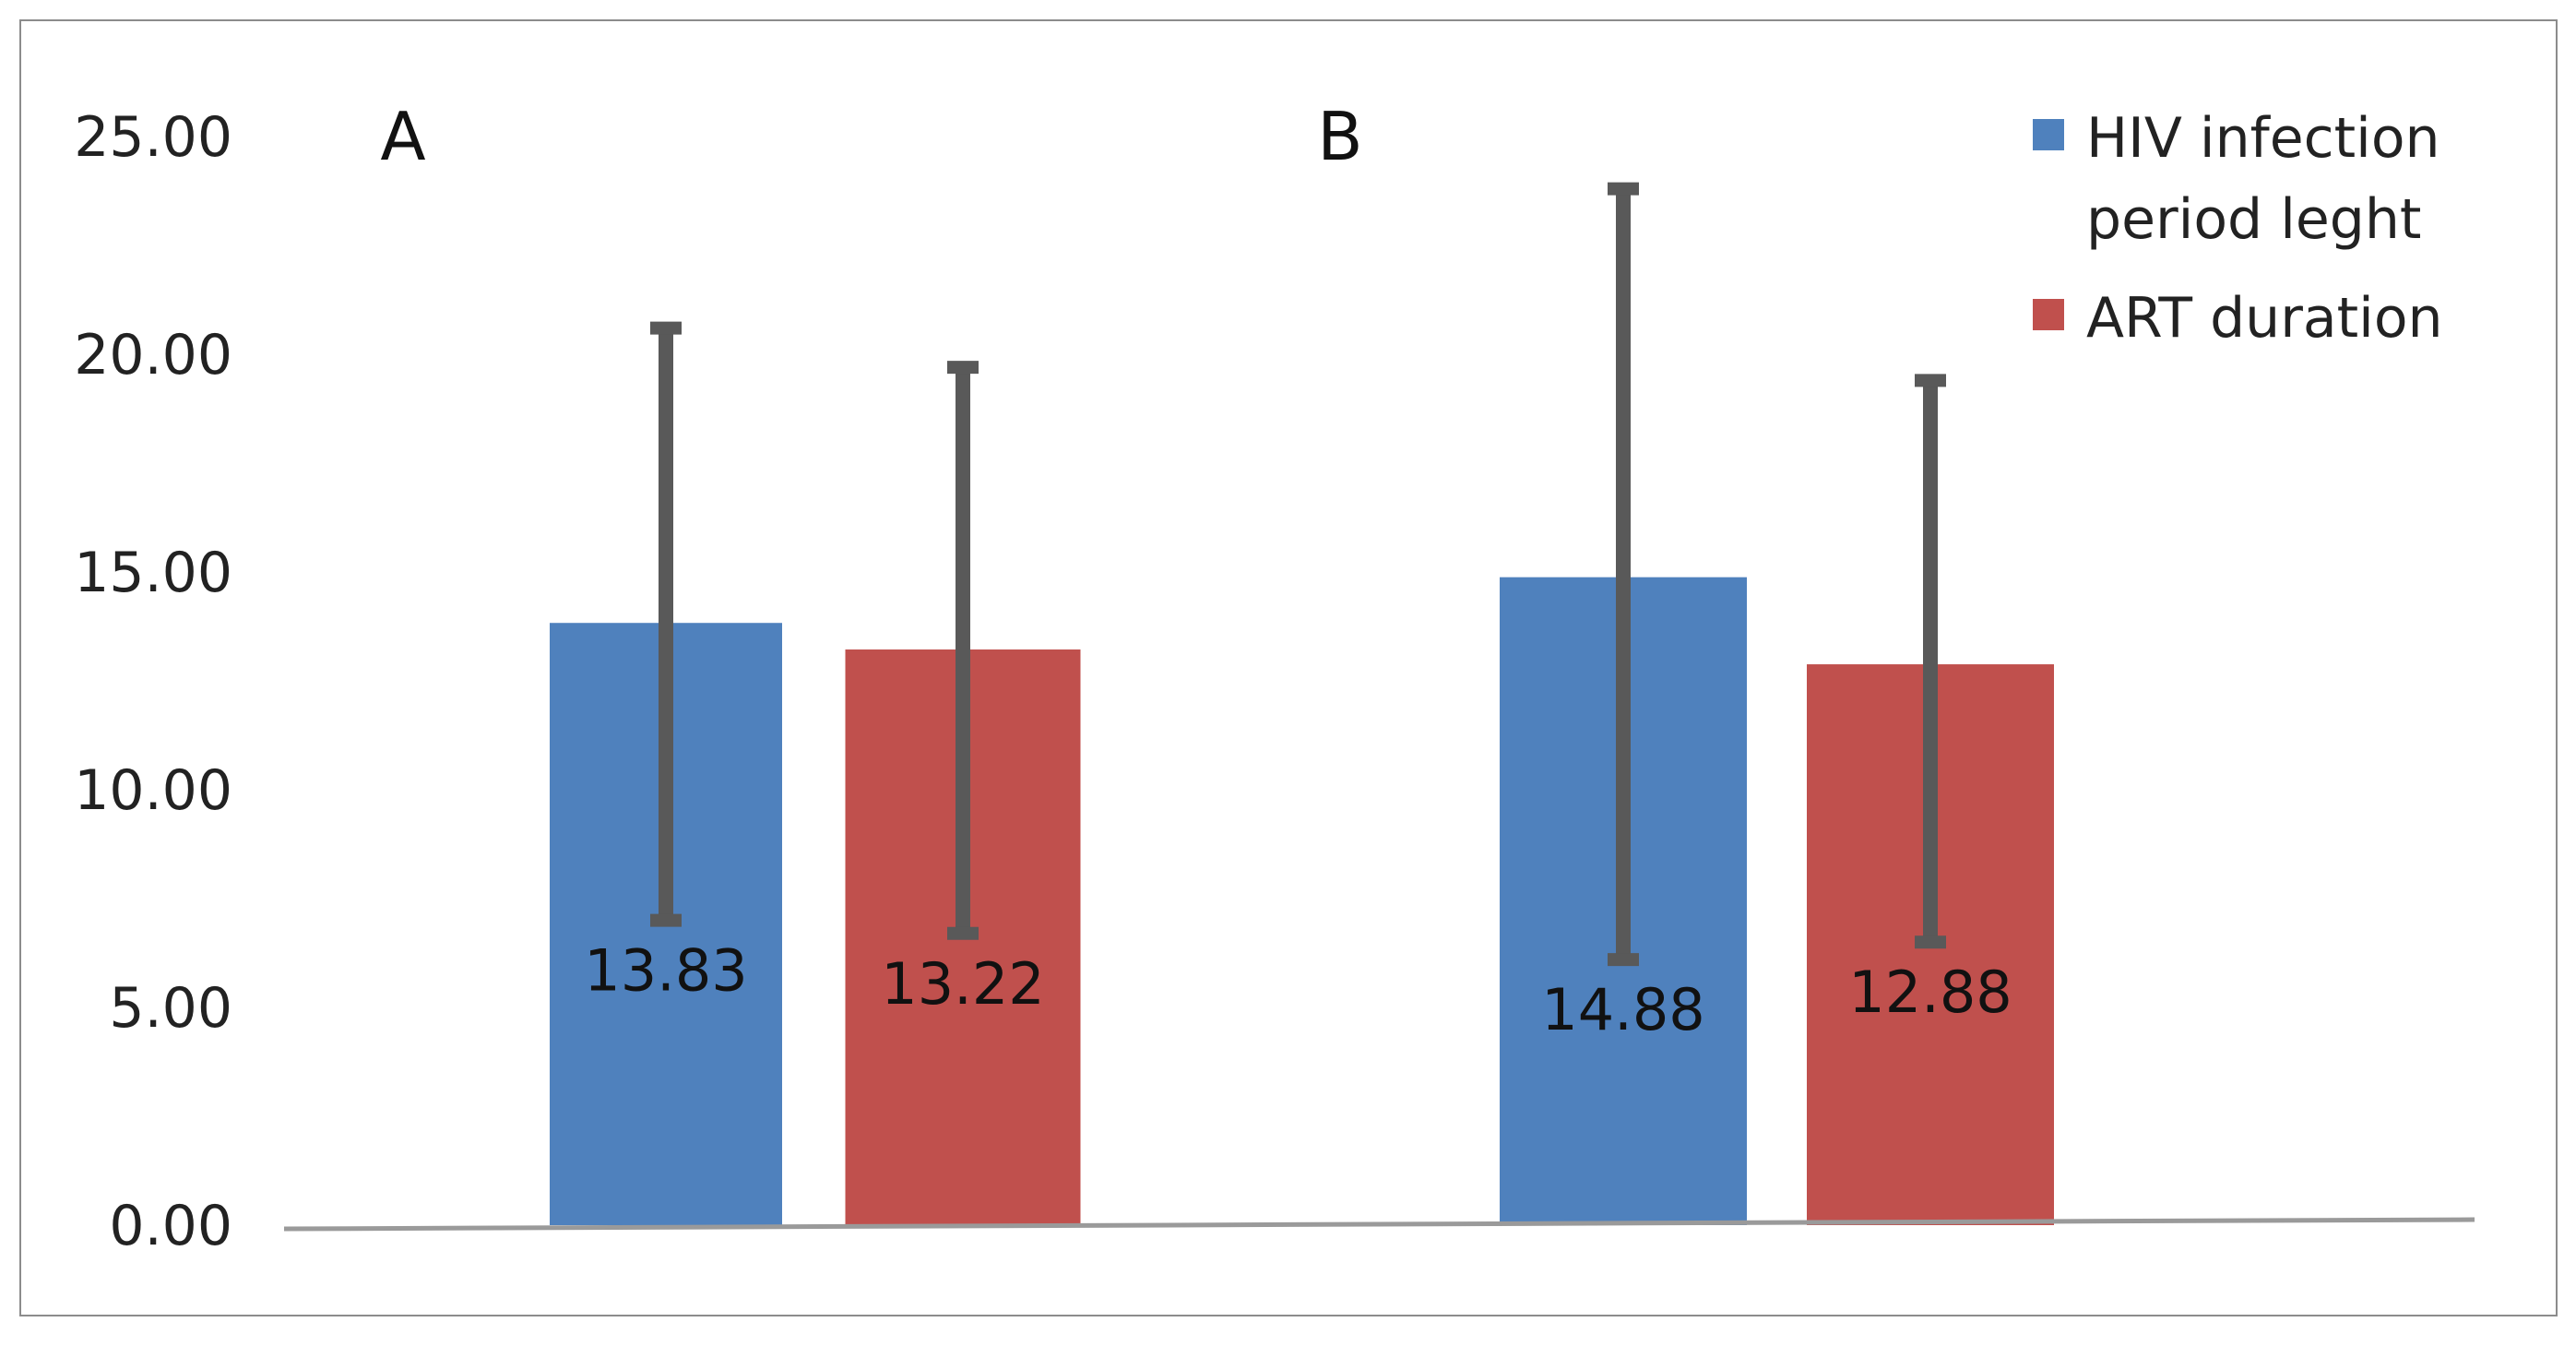  Describe the element at coordinates (963, 984) in the screenshot. I see `data-label-A-1: 13.22` at that location.